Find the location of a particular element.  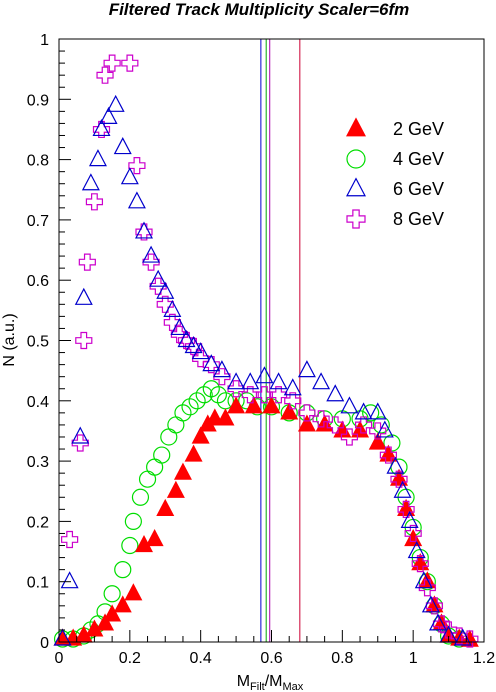

legend-label: 6 GeV is located at coordinates (418, 189).